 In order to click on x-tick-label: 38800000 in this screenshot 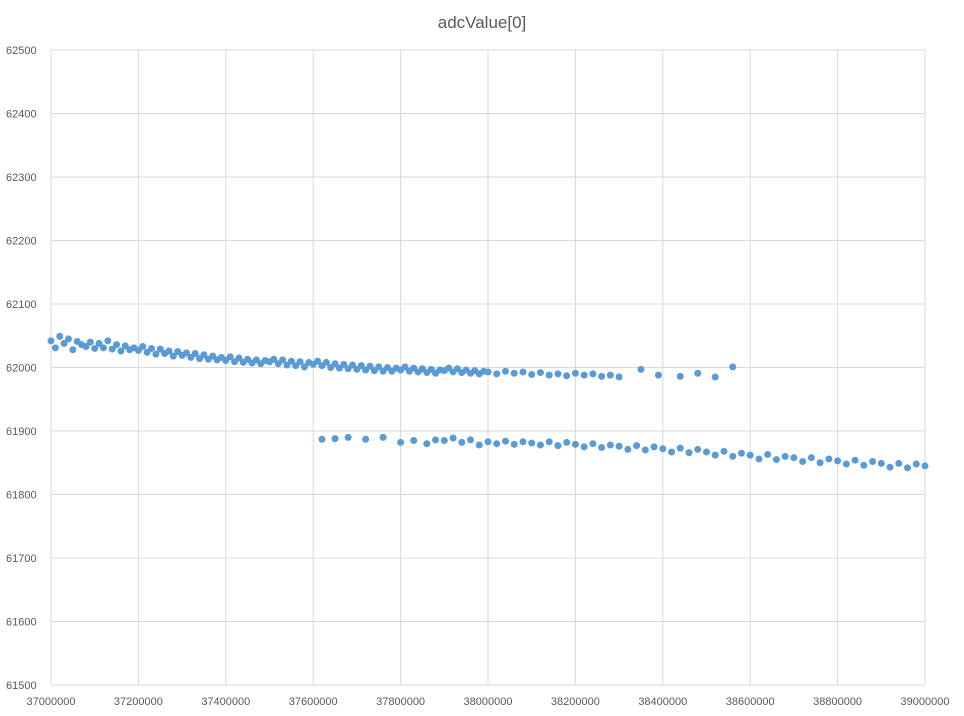, I will do `click(837, 702)`.